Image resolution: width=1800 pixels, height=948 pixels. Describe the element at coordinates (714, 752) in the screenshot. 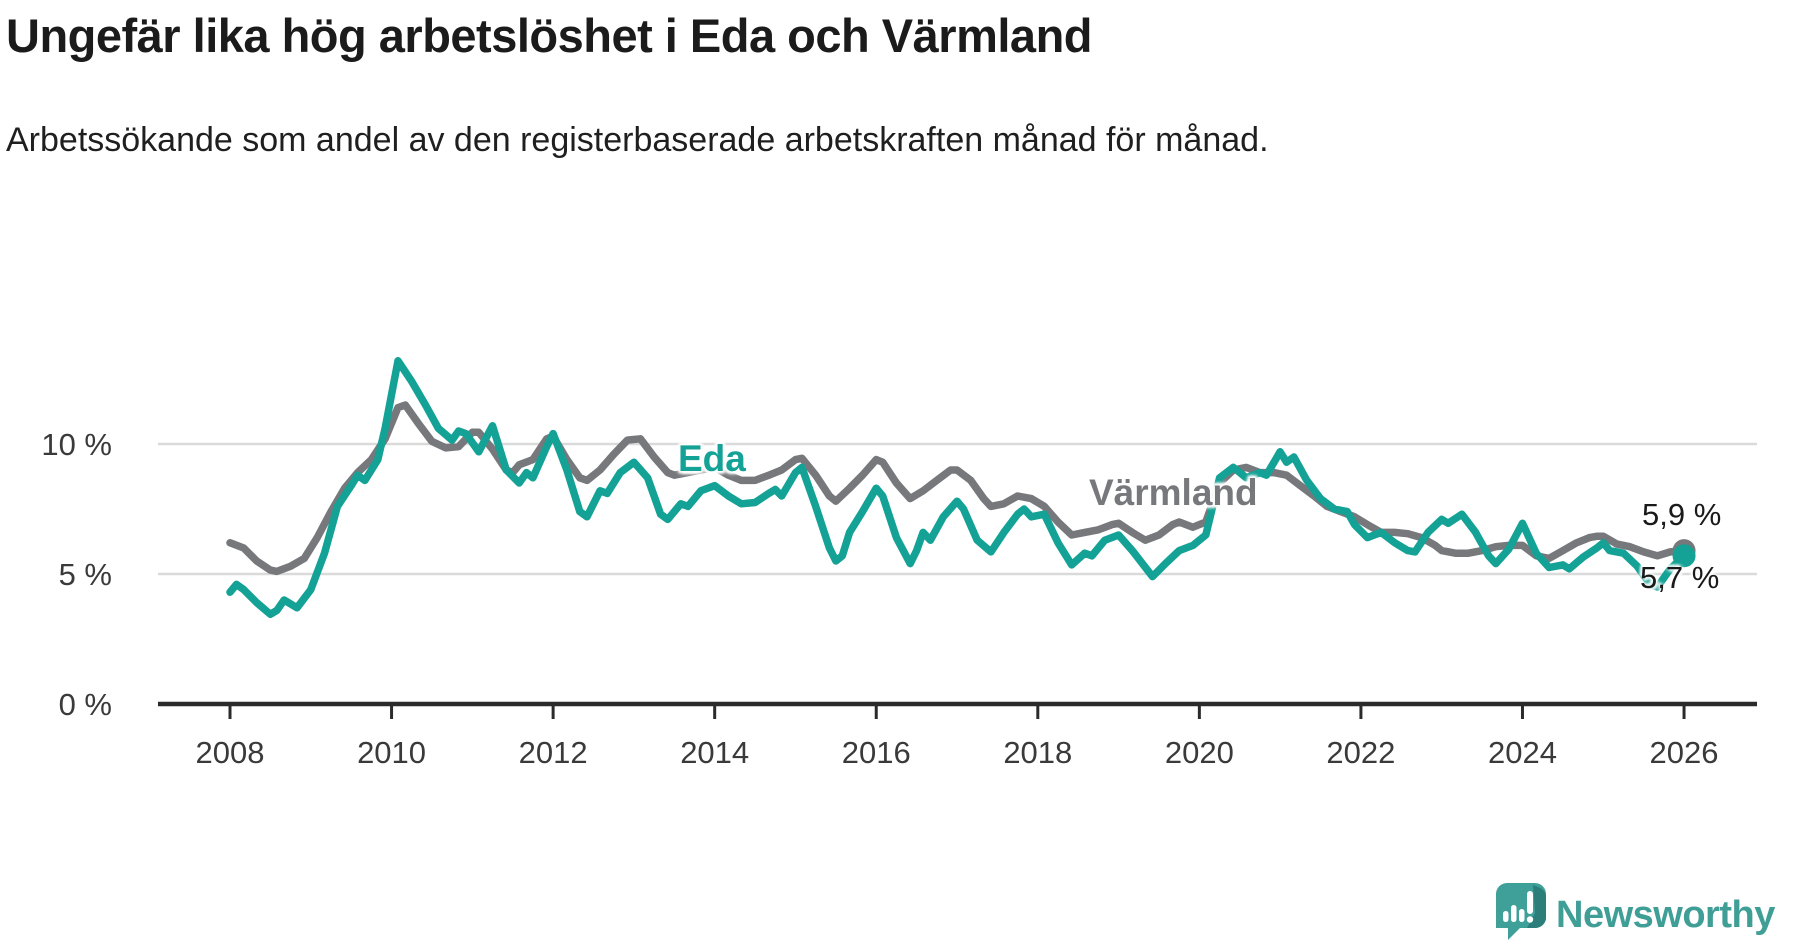

I see `x-tick-label-2014: 2014` at that location.